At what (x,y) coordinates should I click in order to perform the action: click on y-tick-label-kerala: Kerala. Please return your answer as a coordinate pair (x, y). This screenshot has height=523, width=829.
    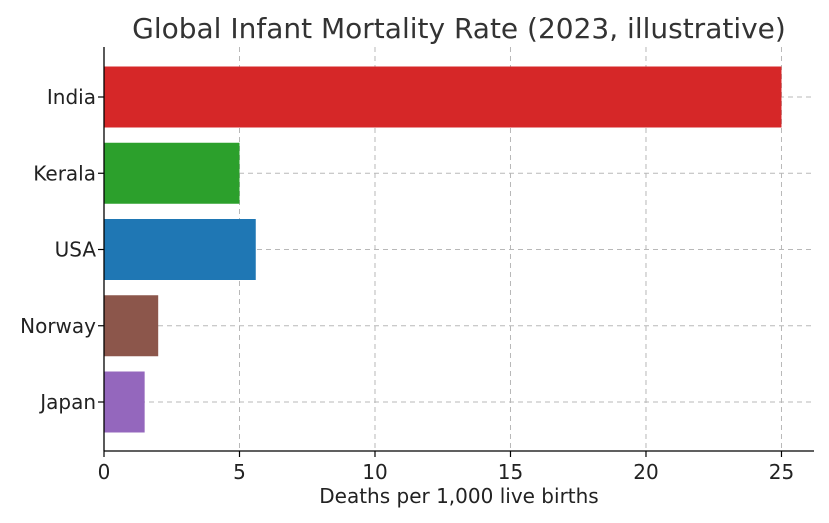
    Looking at the image, I should click on (64, 173).